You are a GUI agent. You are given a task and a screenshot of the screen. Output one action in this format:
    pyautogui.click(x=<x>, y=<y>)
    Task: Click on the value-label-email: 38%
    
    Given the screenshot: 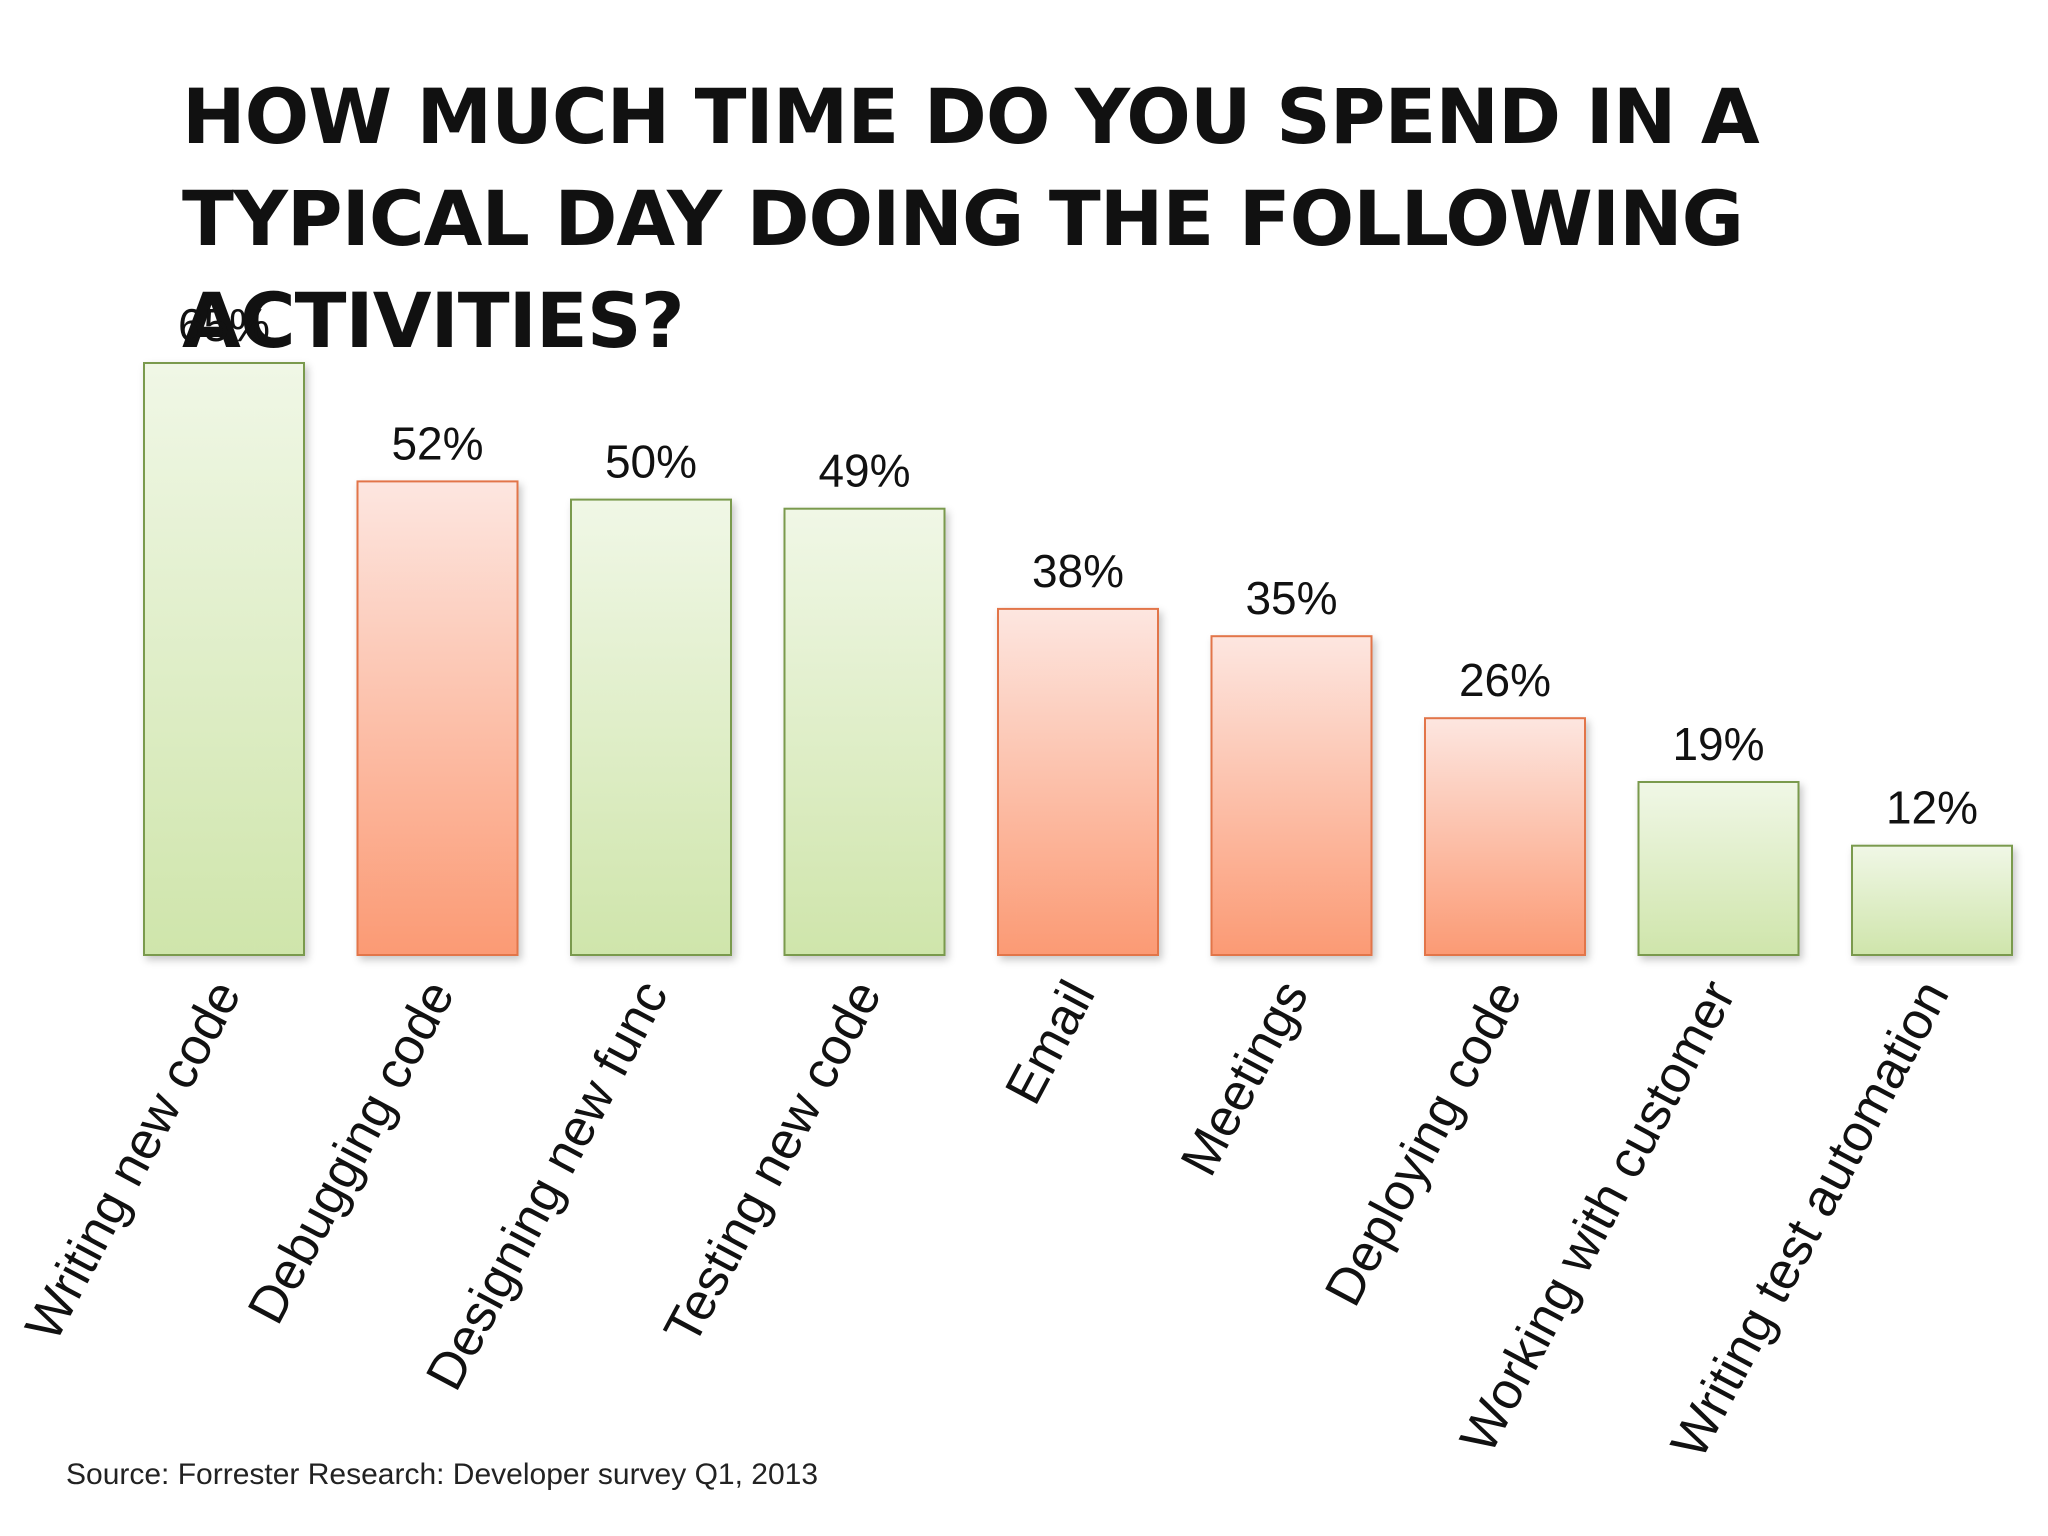 What is the action you would take?
    pyautogui.click(x=1078, y=571)
    